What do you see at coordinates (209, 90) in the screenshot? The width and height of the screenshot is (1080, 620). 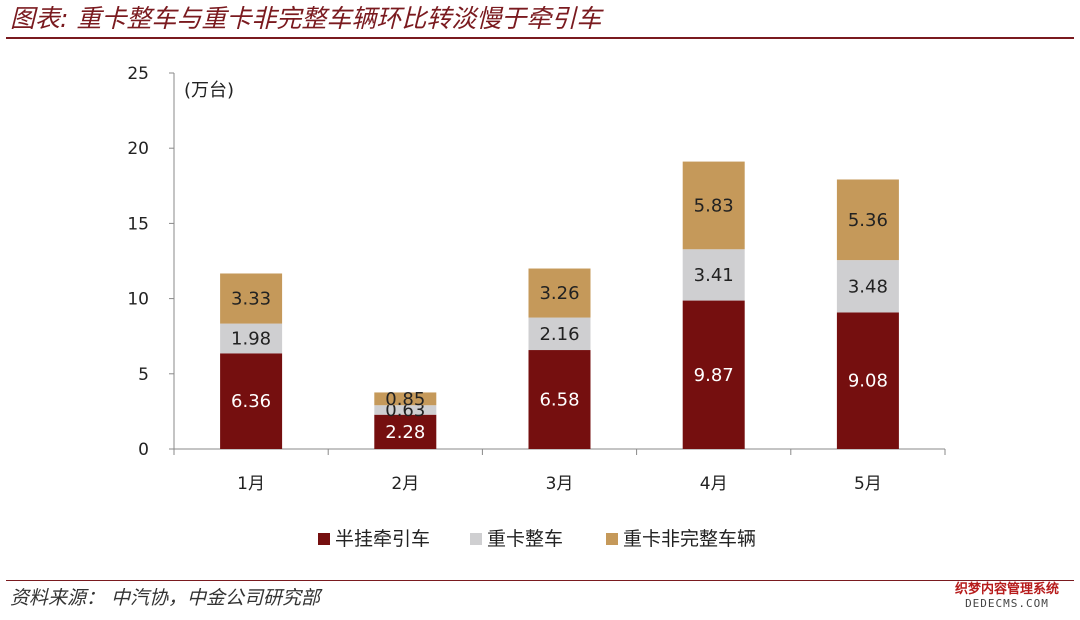 I see `y-axis-unit-label: (万台)` at bounding box center [209, 90].